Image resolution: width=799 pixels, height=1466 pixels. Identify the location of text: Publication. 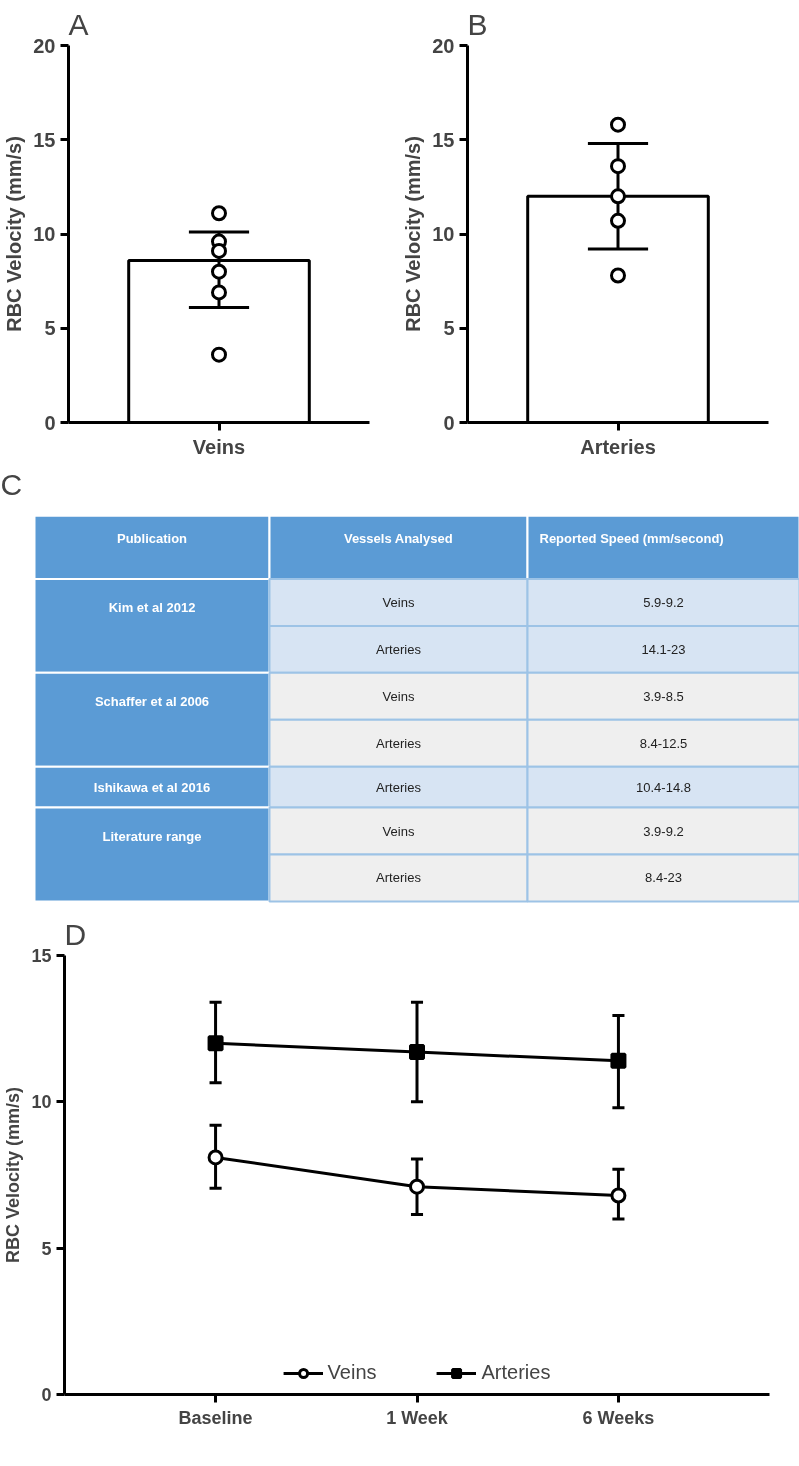
(152, 538).